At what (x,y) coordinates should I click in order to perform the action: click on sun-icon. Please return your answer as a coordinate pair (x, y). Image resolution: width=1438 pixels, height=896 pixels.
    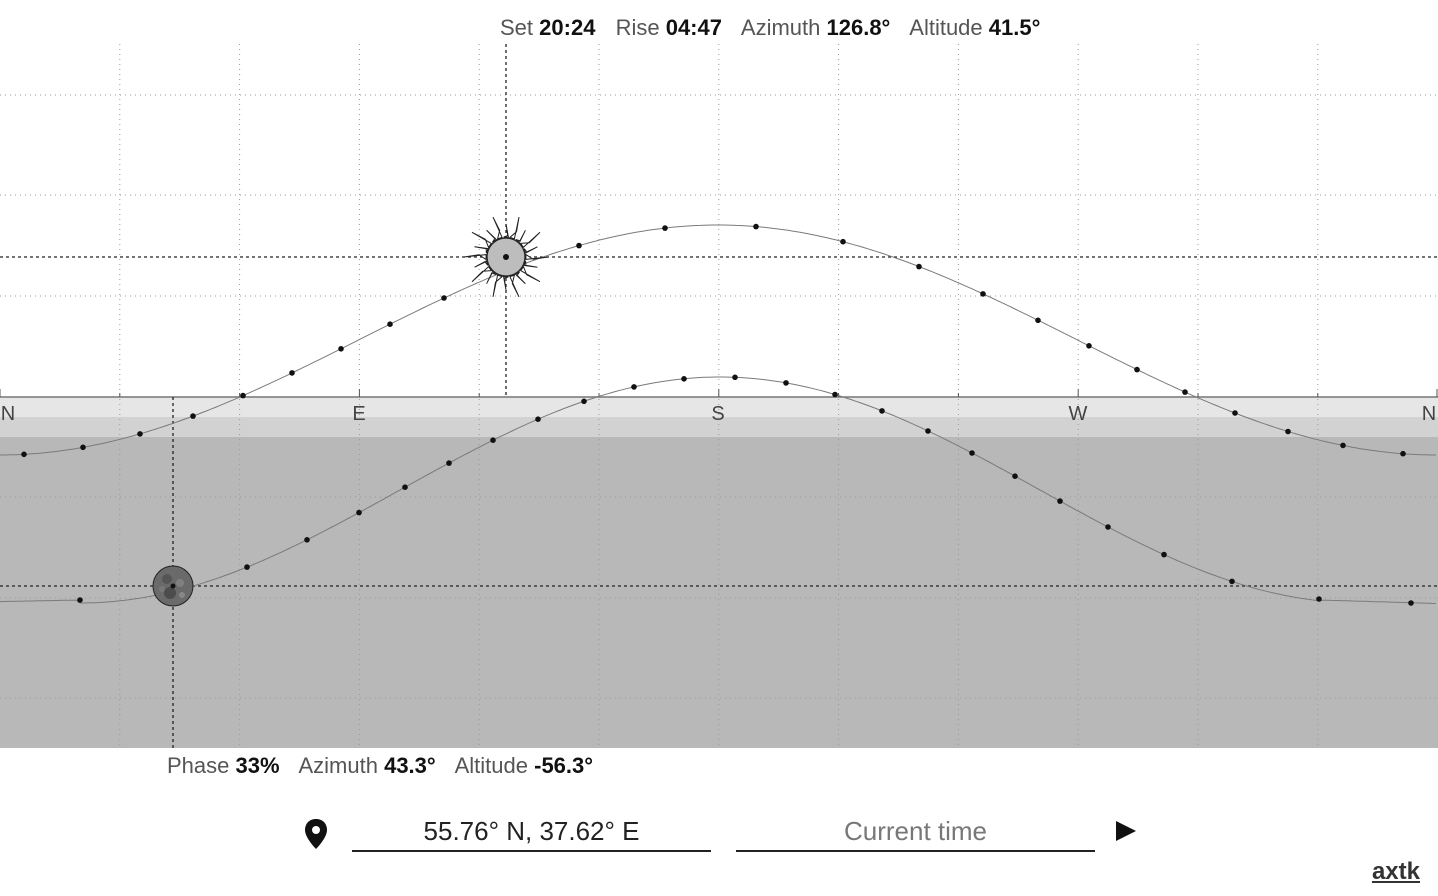
    Looking at the image, I should click on (506, 257).